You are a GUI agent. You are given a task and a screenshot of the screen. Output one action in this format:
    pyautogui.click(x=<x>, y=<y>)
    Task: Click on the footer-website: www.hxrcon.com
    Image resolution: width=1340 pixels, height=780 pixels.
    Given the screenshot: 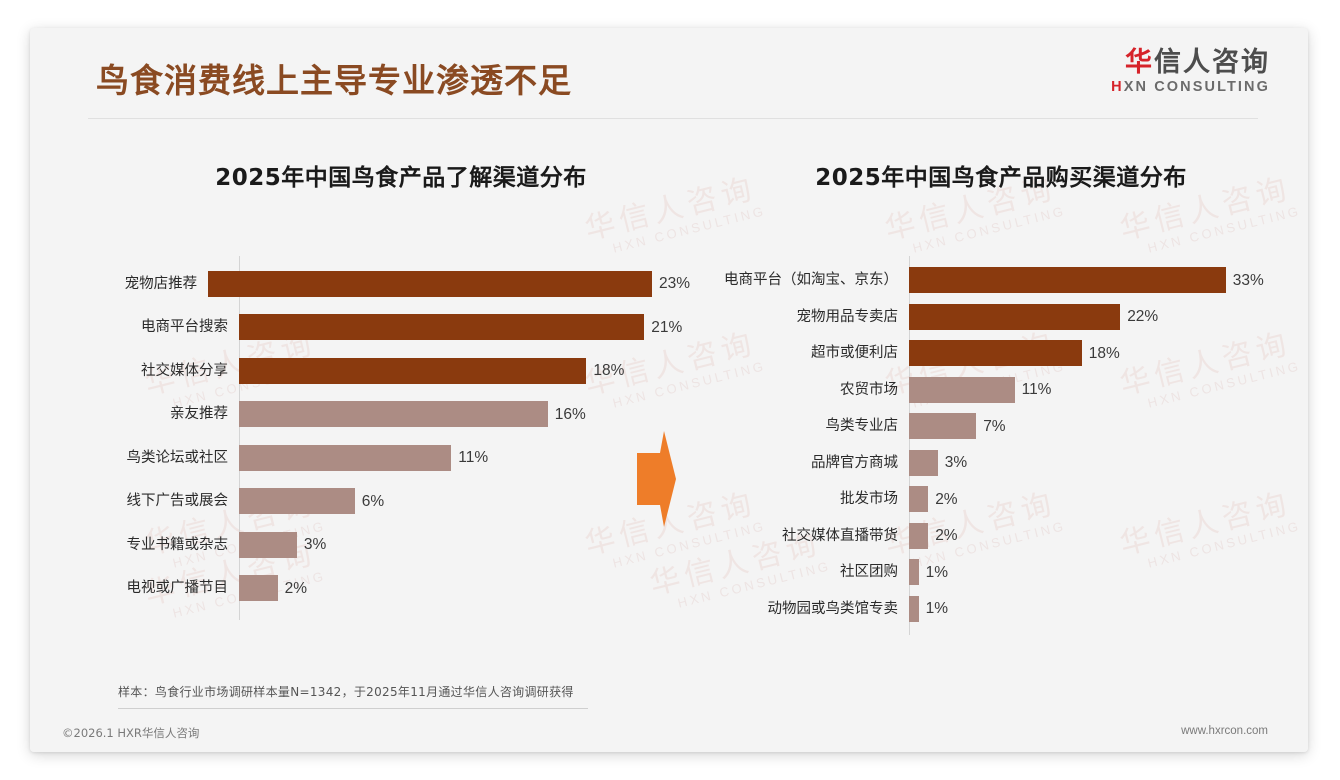 What is the action you would take?
    pyautogui.click(x=1224, y=731)
    